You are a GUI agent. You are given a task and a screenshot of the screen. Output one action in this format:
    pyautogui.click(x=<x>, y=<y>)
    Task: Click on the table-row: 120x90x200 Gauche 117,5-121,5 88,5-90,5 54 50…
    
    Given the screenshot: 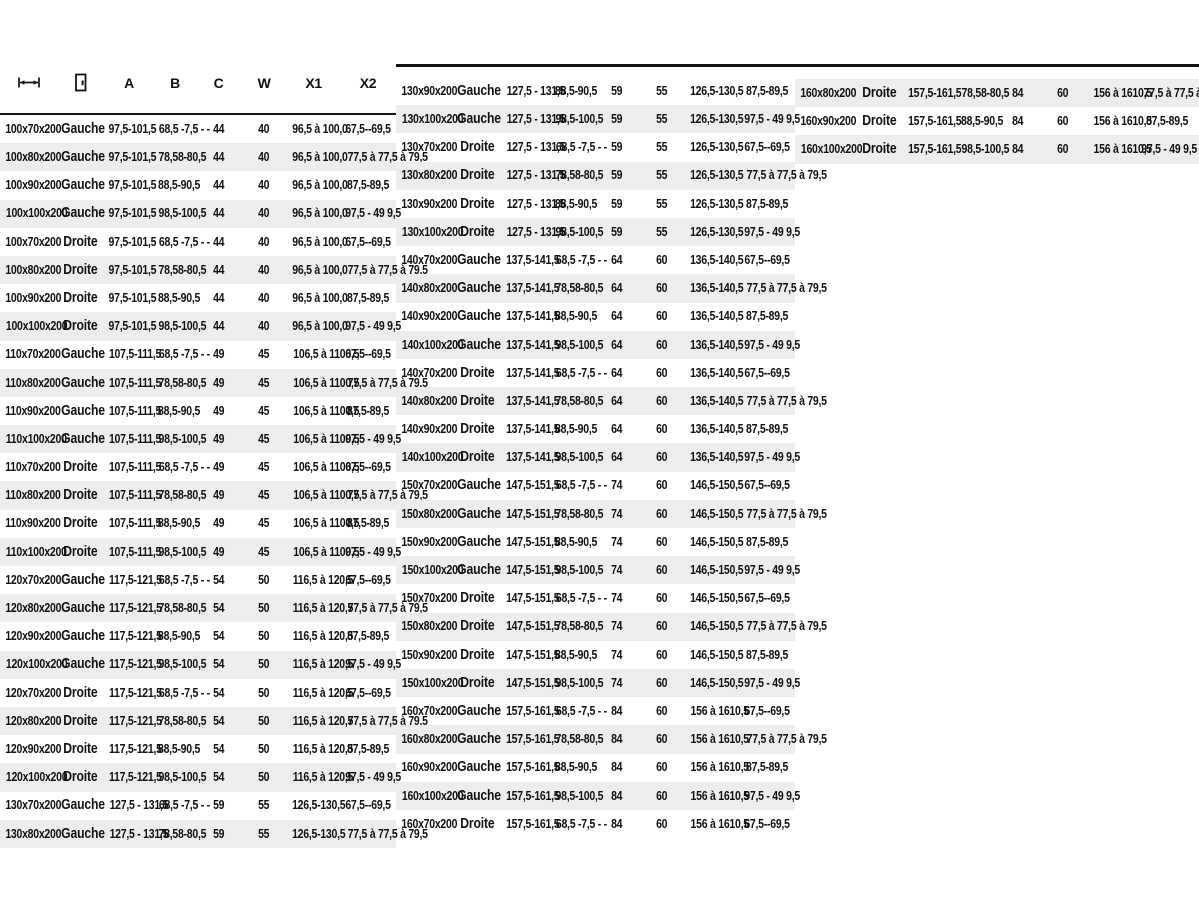 What is the action you would take?
    pyautogui.click(x=198, y=636)
    